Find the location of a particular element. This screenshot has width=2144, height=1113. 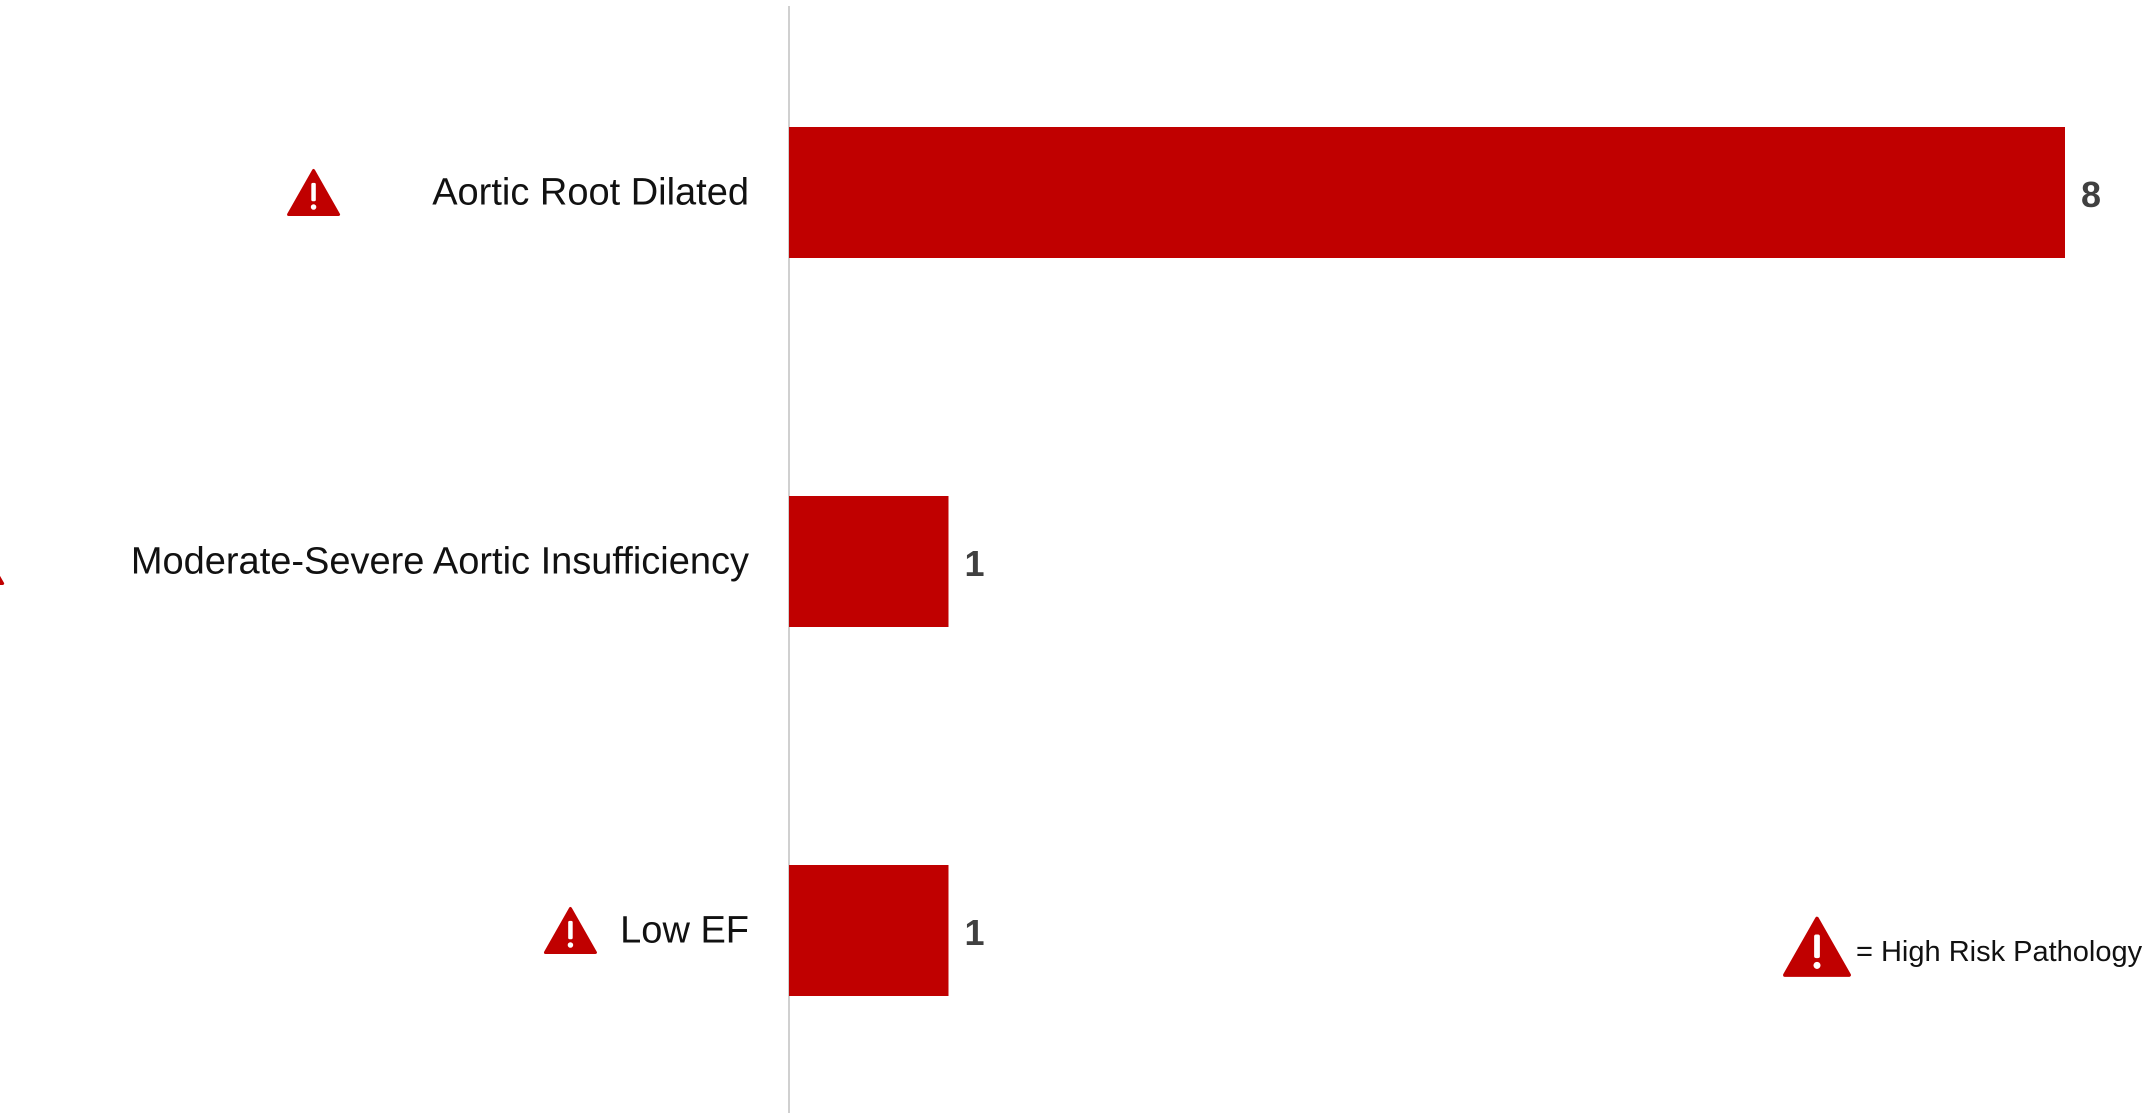

warning-icon-3-dot is located at coordinates (570, 945).